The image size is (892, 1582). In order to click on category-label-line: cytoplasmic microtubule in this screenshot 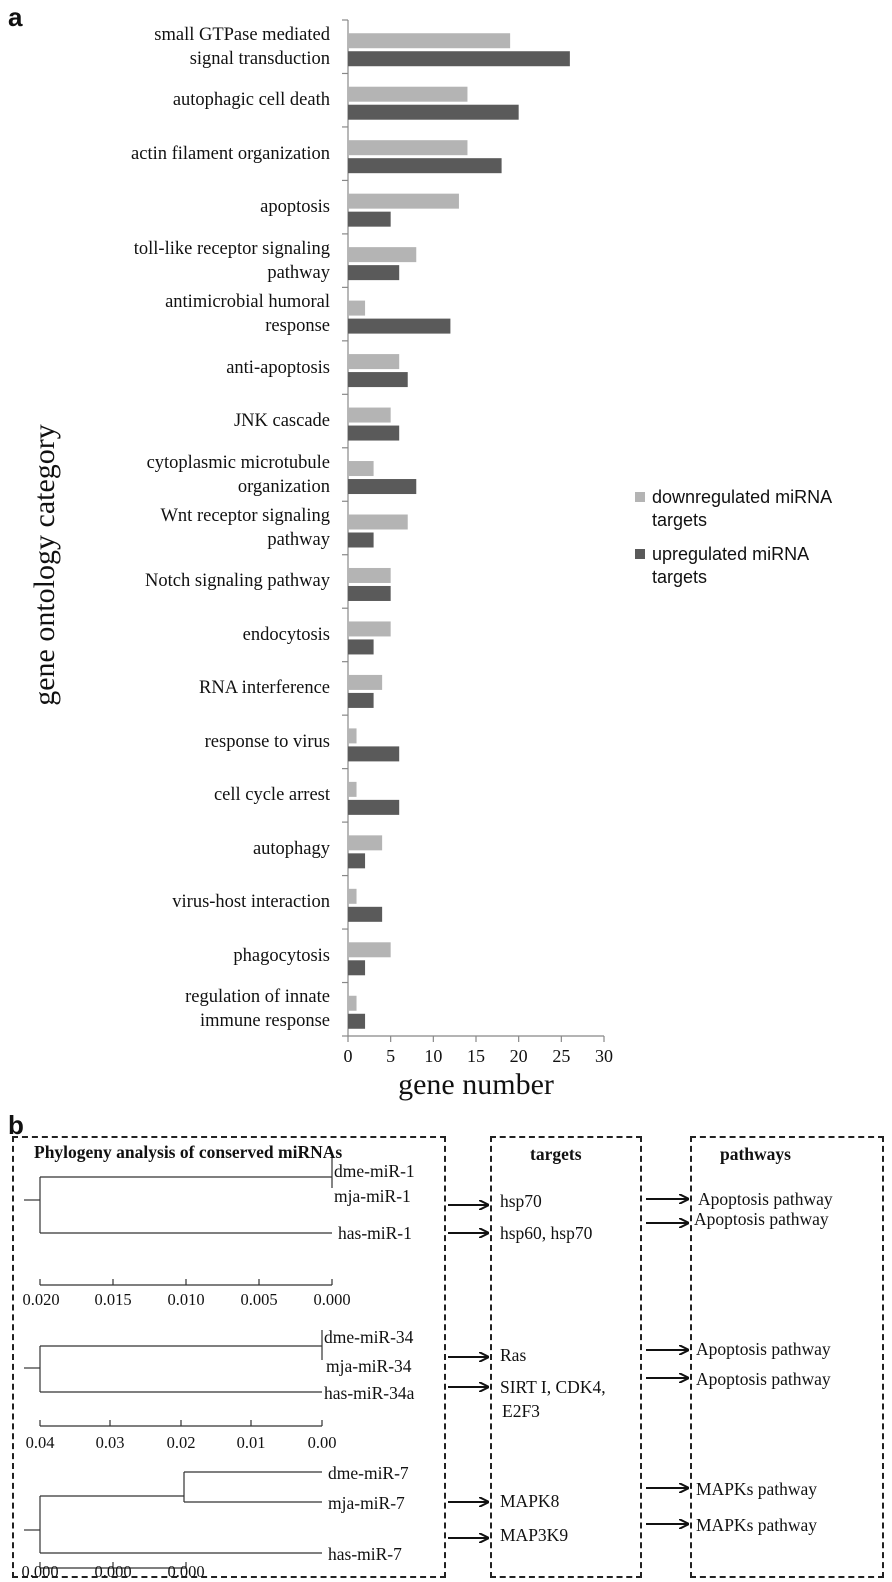, I will do `click(238, 462)`.